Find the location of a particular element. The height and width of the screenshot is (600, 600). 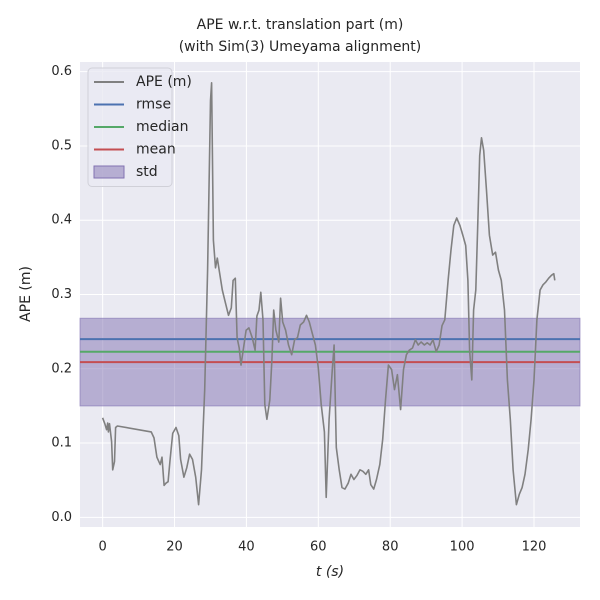

legend-label: rmse is located at coordinates (153, 105).